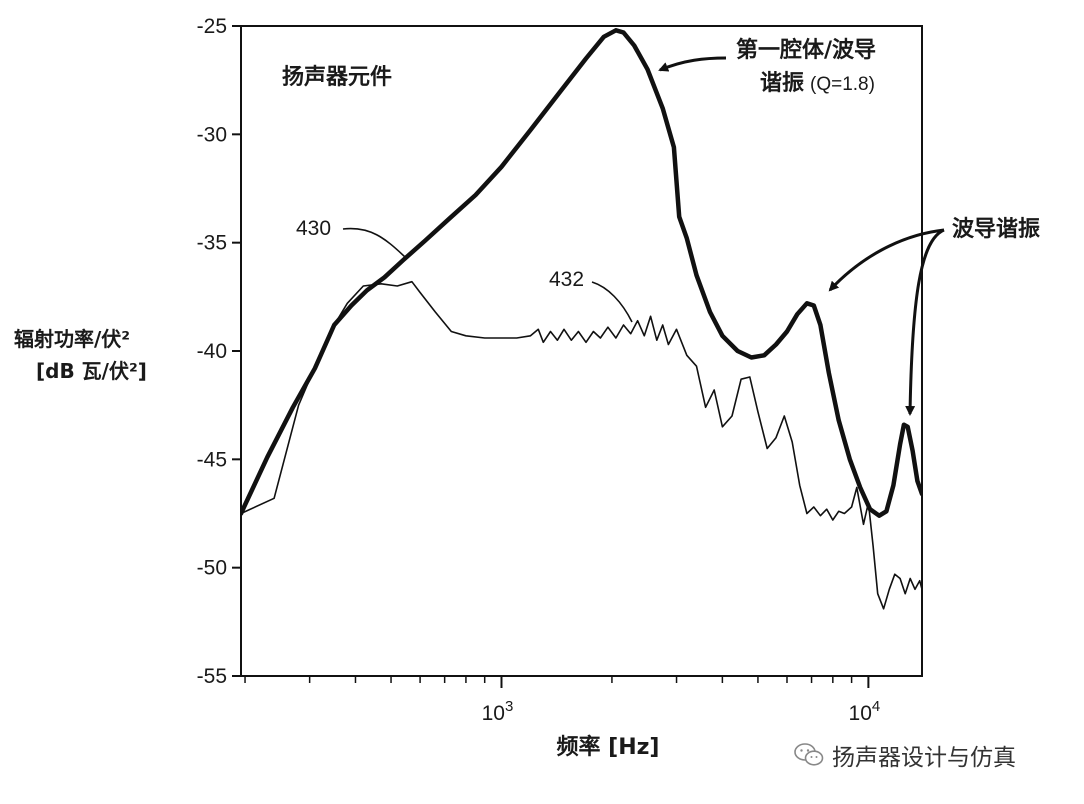 The image size is (1084, 804). I want to click on y-axis-label-line1: 辐射功率/伏², so click(72, 339).